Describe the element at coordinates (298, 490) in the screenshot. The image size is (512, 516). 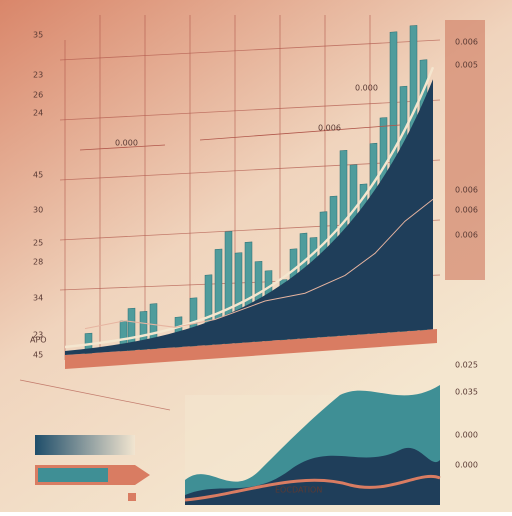
I see `caption: EOCDATION` at that location.